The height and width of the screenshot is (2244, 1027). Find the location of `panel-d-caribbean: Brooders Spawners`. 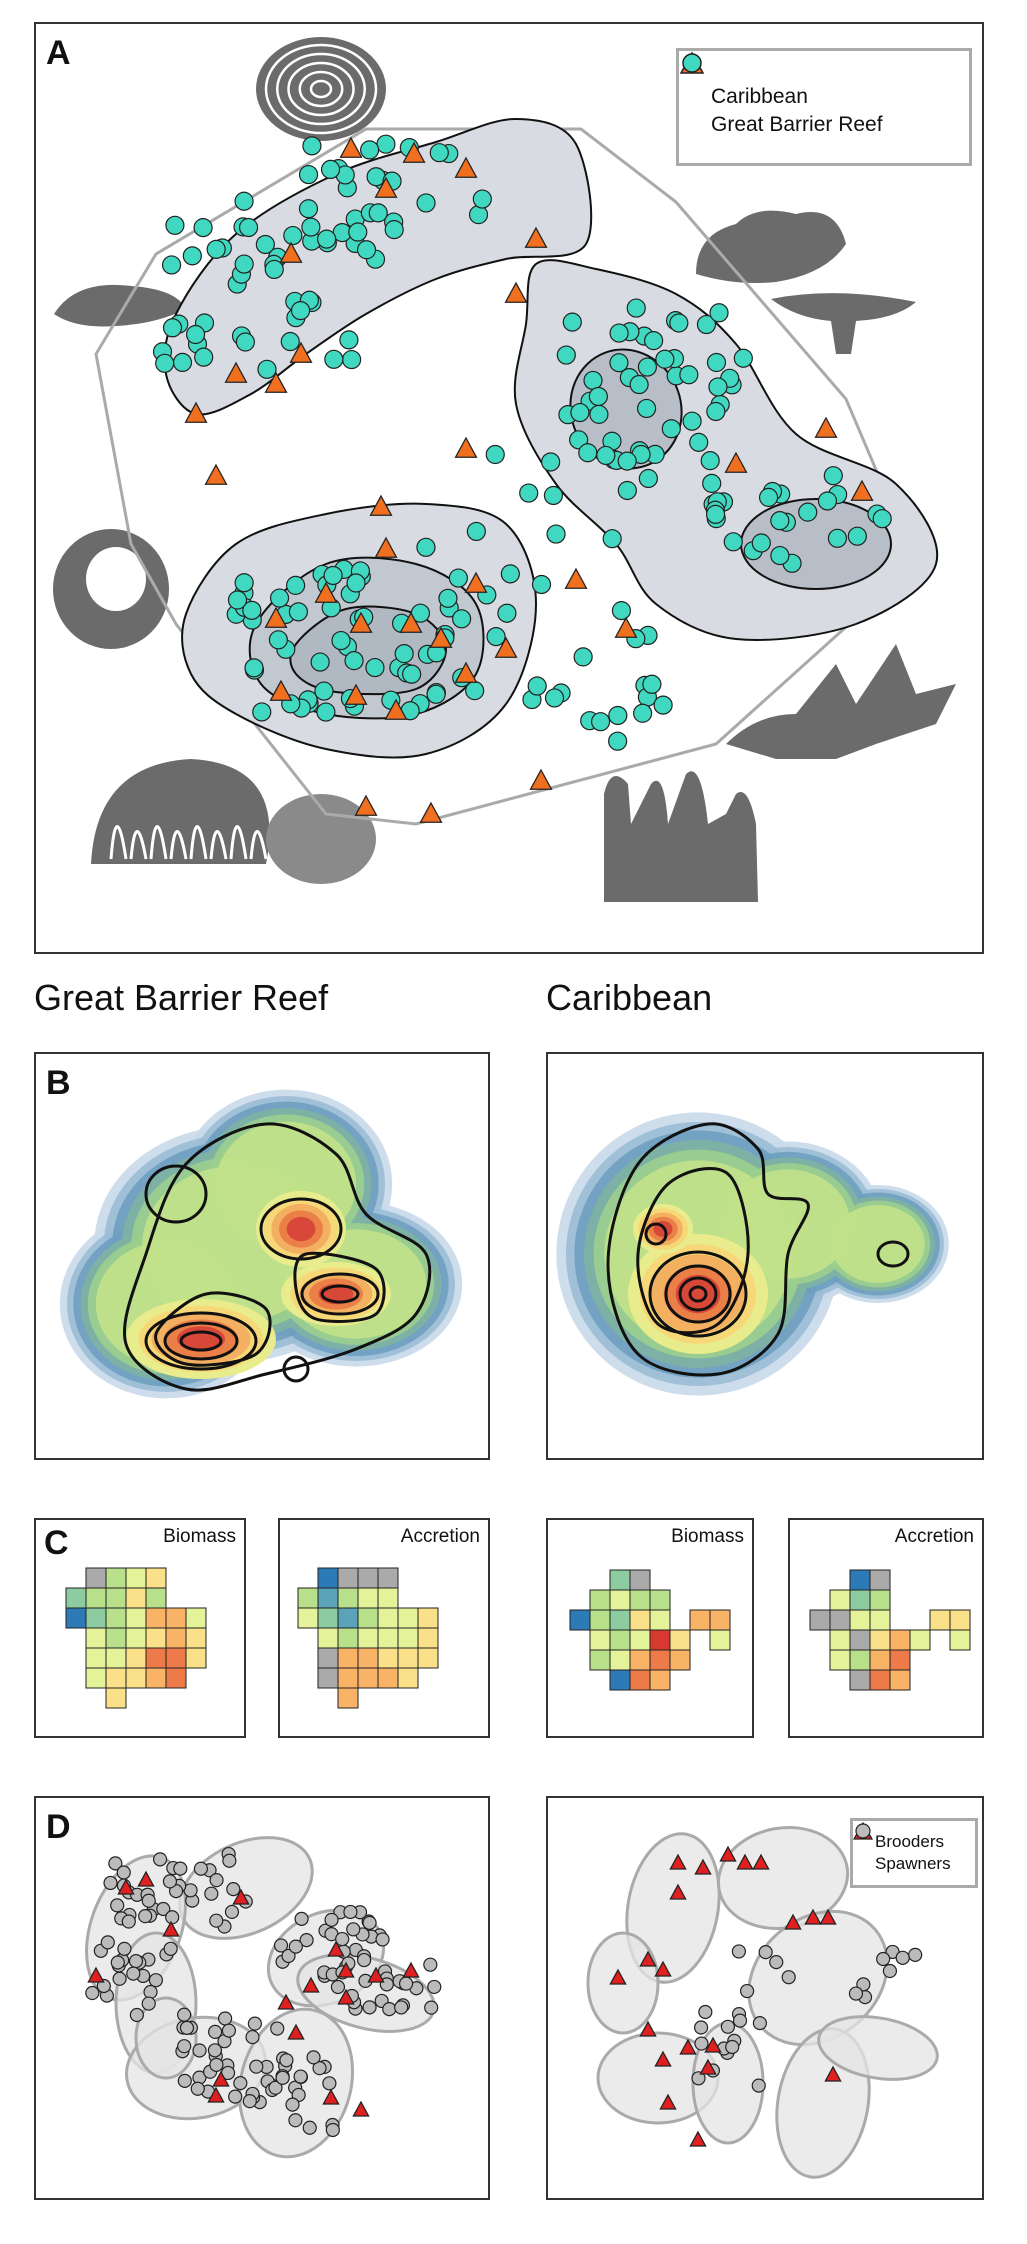

panel-d-caribbean: Brooders Spawners is located at coordinates (765, 1998).